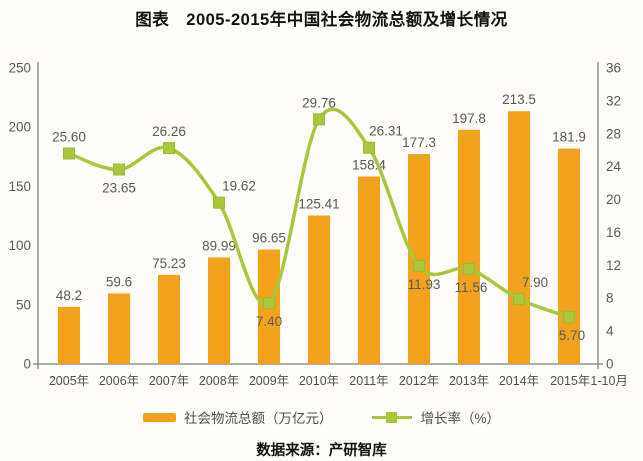 This screenshot has height=461, width=643. What do you see at coordinates (119, 169) in the screenshot?
I see `line-marker-2006年` at bounding box center [119, 169].